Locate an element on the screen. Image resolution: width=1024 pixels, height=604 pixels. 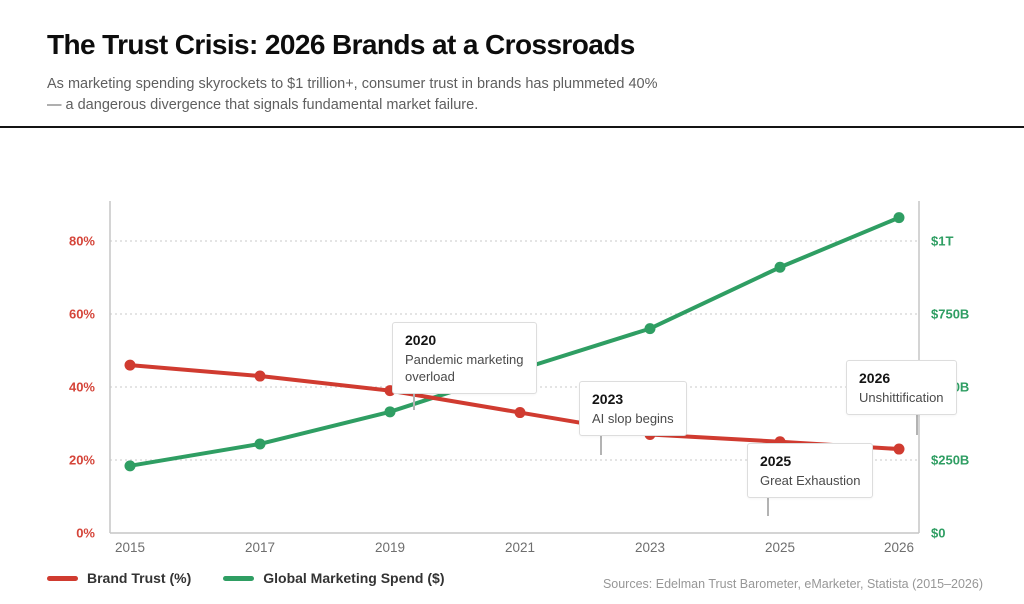
annotation-2020: 2020 Pandemic marketing overload is located at coordinates (464, 358).